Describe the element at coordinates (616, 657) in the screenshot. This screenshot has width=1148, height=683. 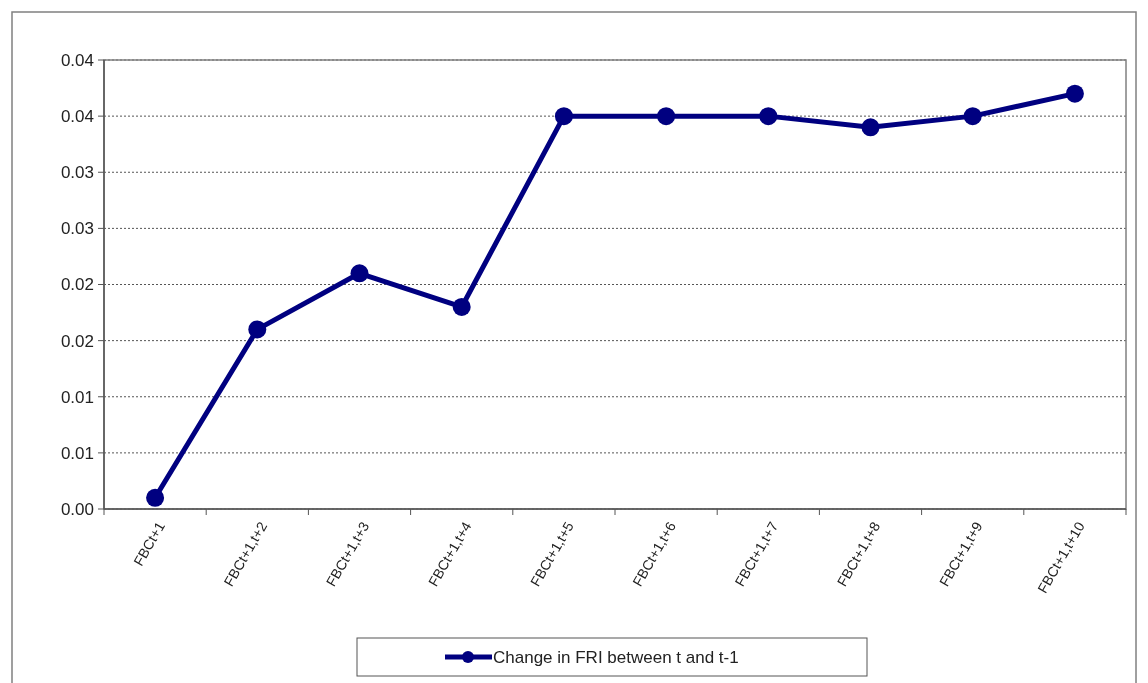
I see `legend-label: Change in FRI between t and t-1` at that location.